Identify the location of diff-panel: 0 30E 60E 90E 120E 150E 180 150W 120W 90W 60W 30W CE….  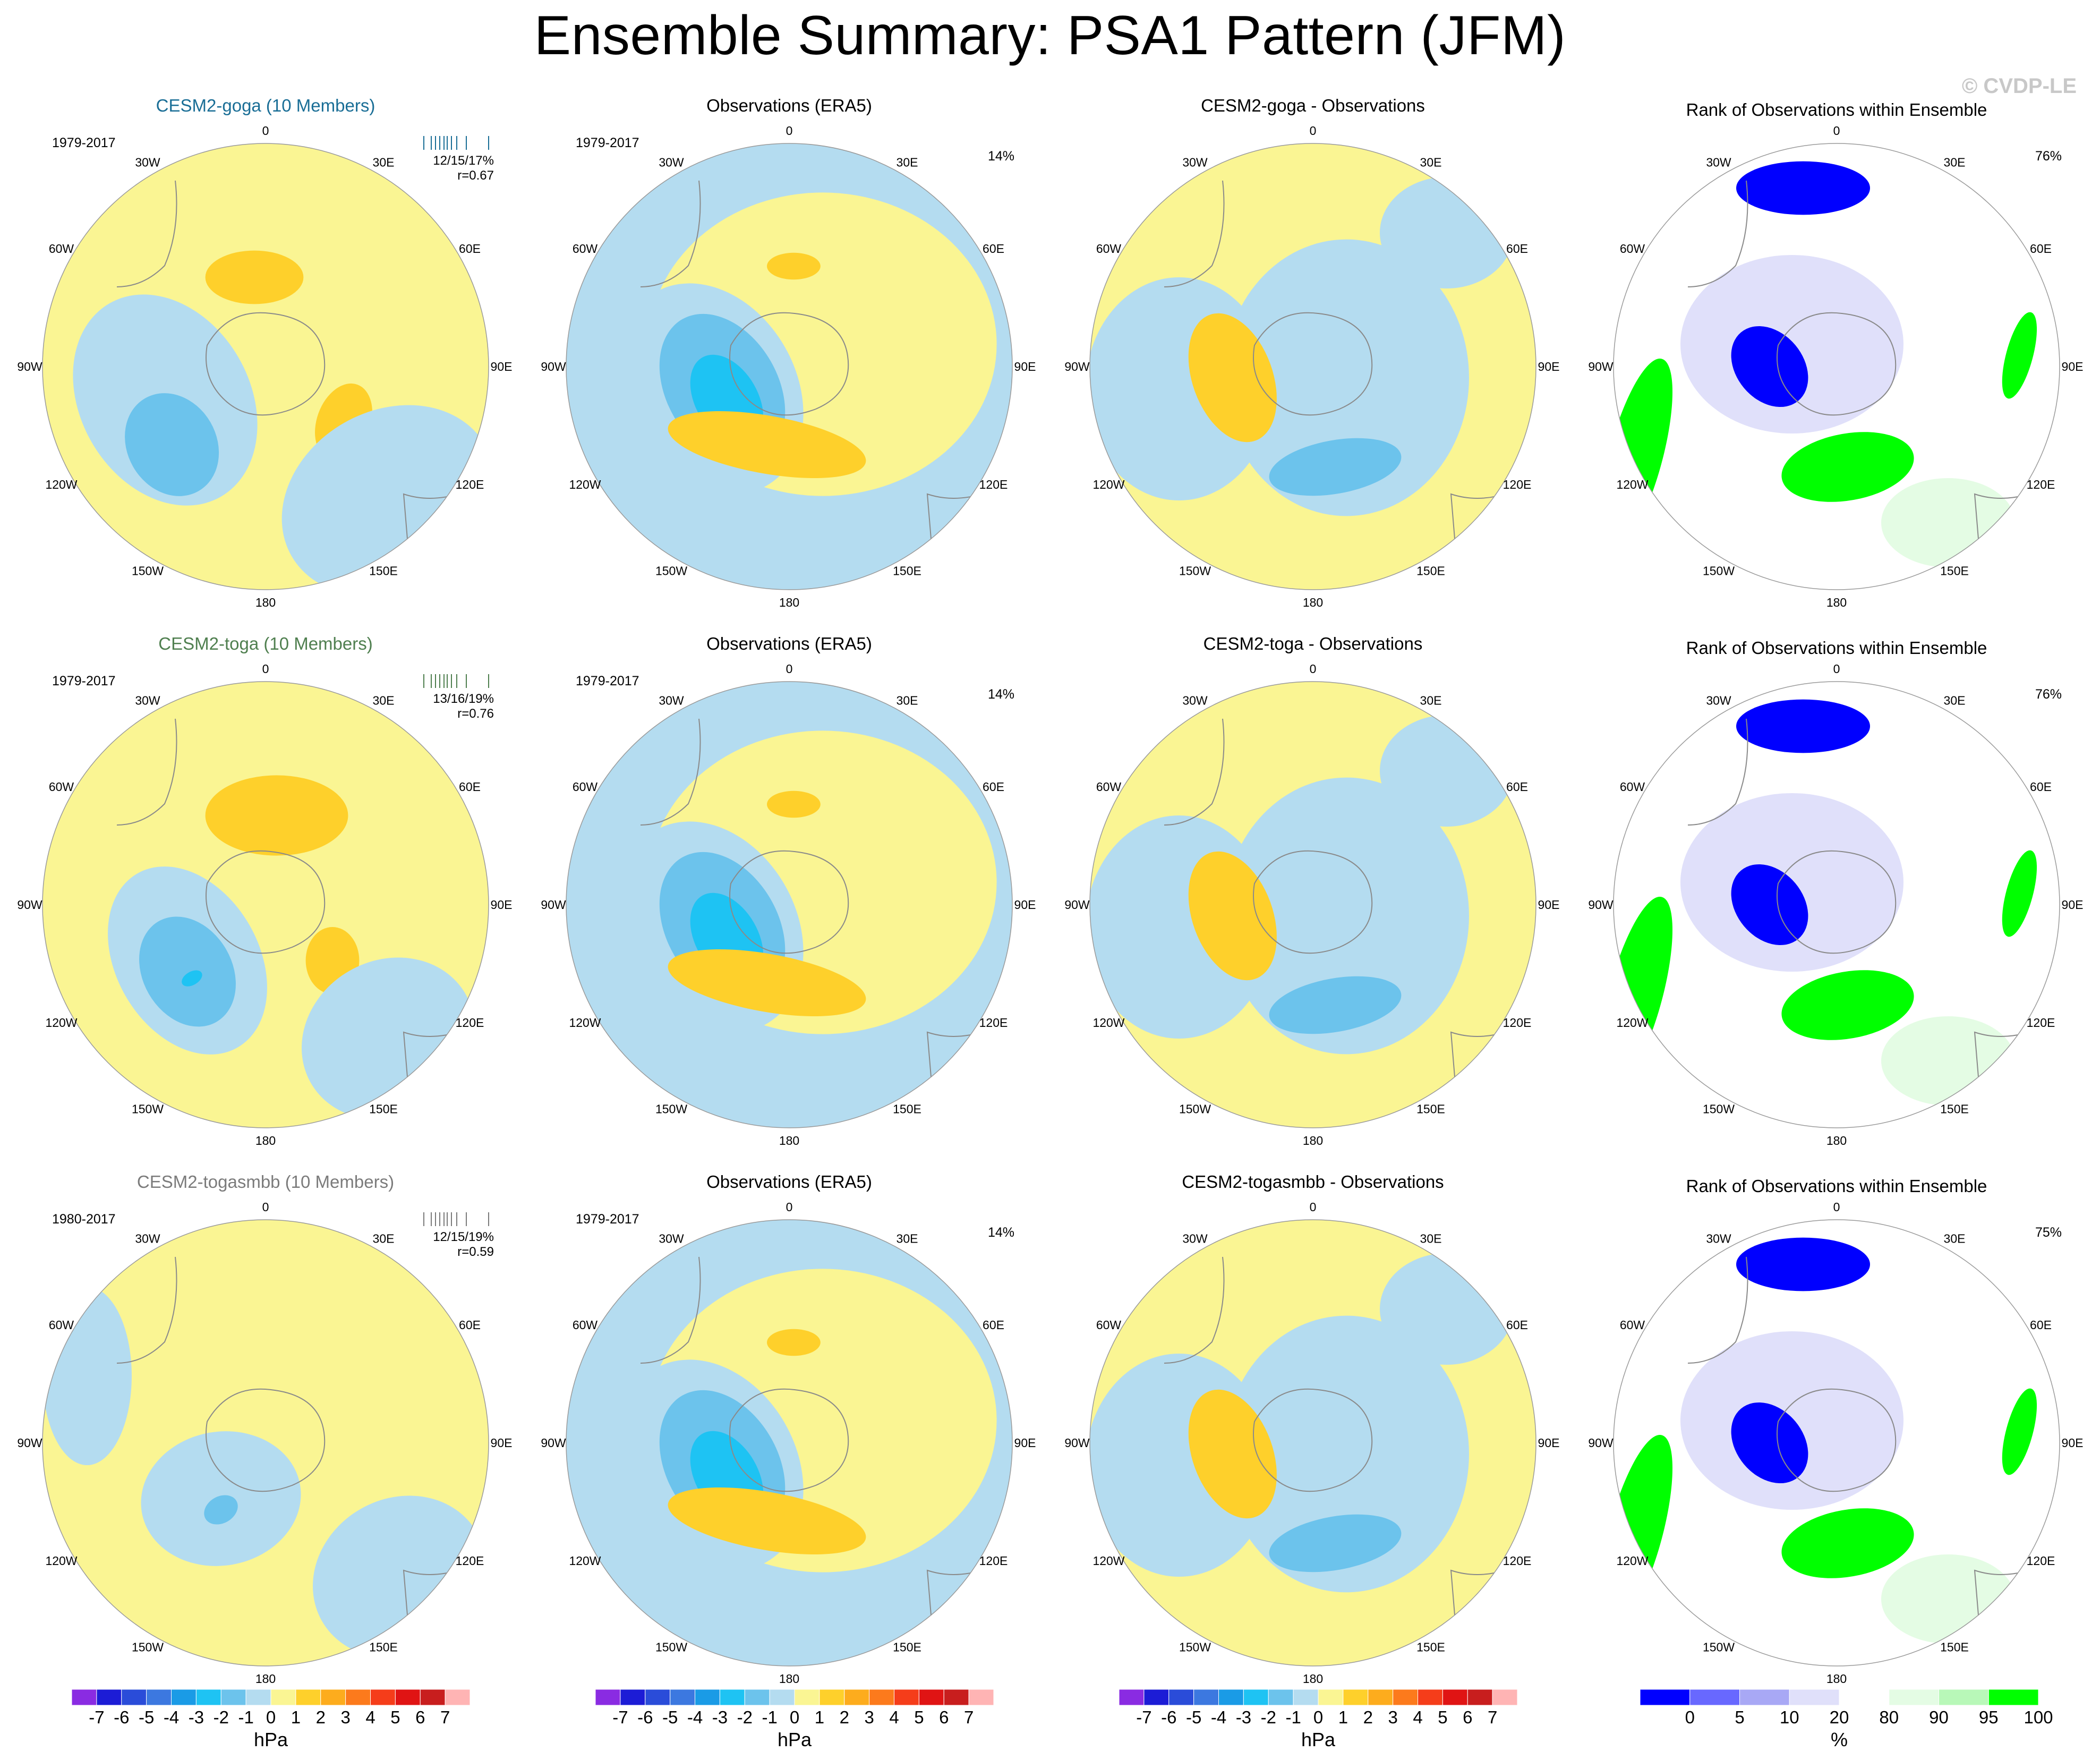
(1313, 361).